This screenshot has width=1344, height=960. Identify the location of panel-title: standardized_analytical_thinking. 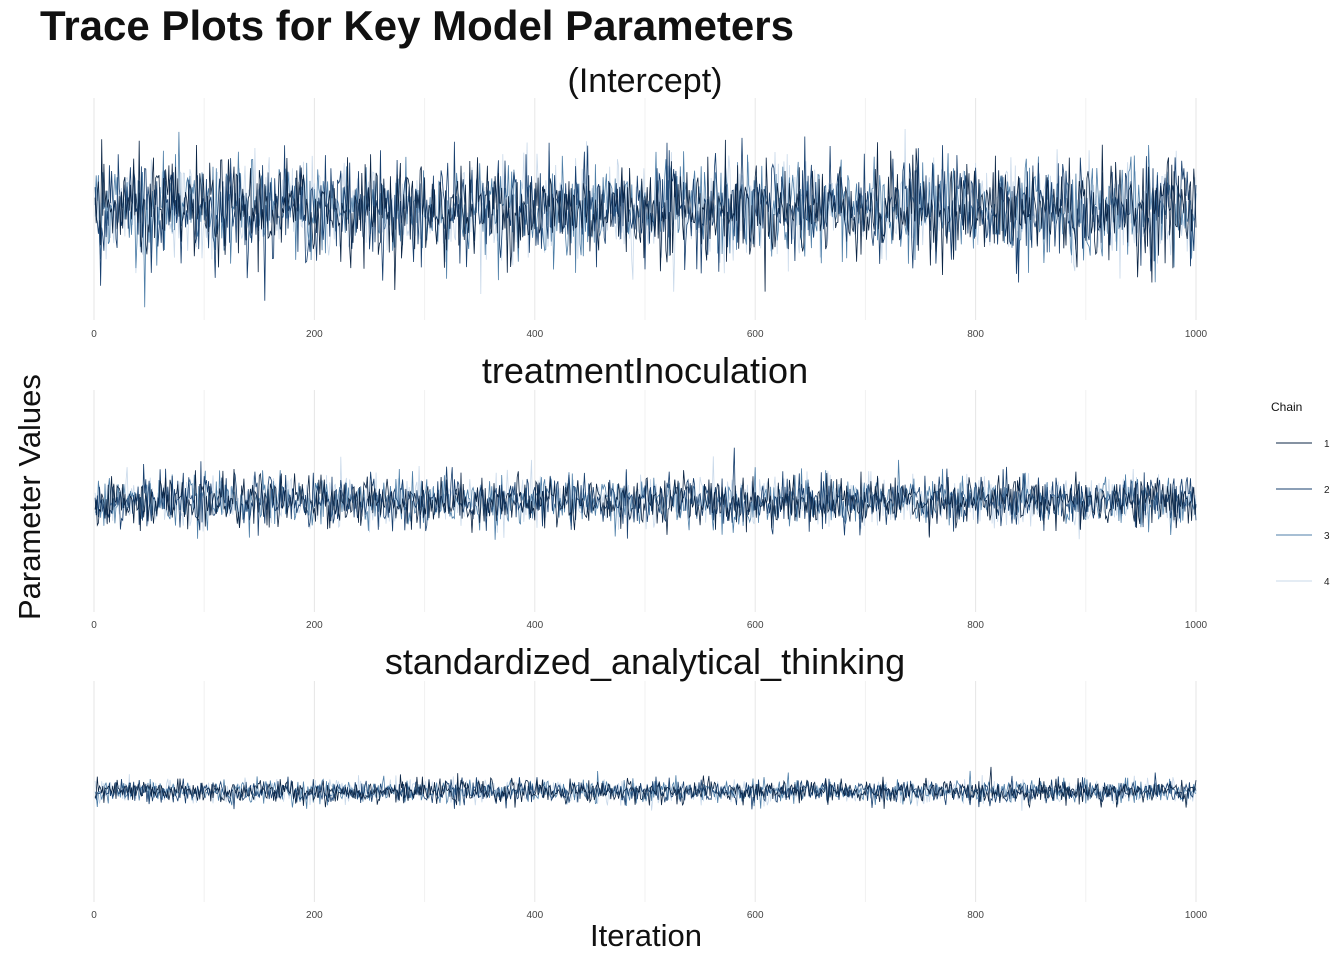
(645, 661).